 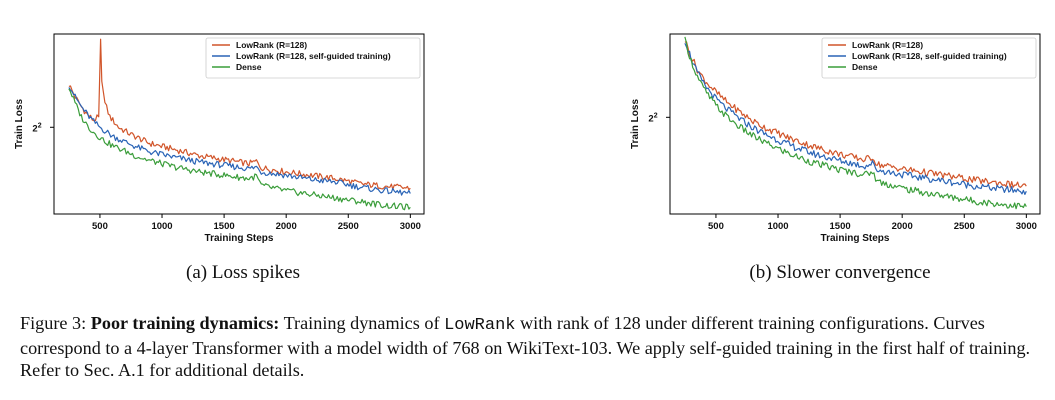 What do you see at coordinates (55, 323) in the screenshot?
I see `caption-label: Figure 3:` at bounding box center [55, 323].